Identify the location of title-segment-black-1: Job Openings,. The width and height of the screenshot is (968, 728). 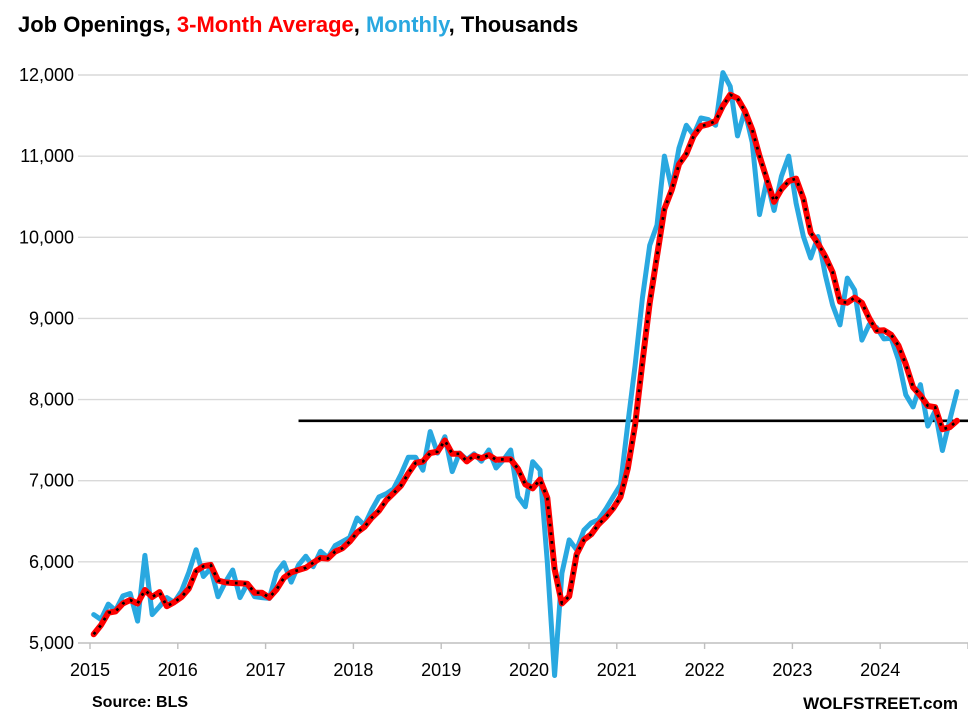
(97, 24).